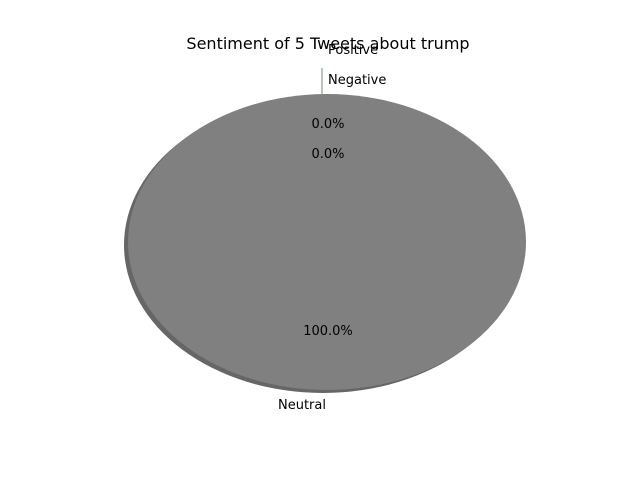  I want to click on pct-label-negative: 0.0%, so click(327, 154).